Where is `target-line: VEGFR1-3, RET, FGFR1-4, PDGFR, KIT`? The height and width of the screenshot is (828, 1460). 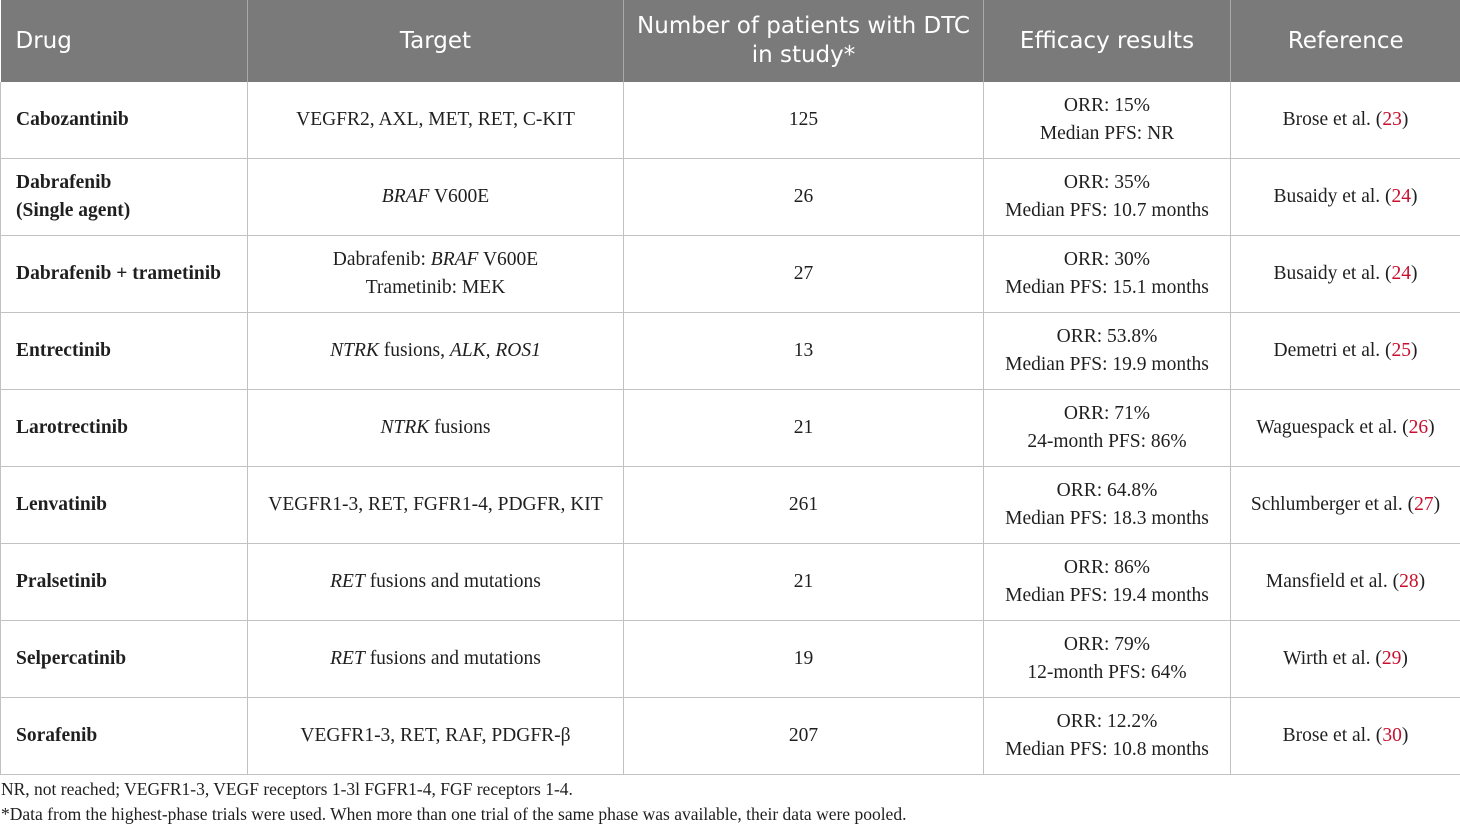 target-line: VEGFR1-3, RET, FGFR1-4, PDGFR, KIT is located at coordinates (435, 505).